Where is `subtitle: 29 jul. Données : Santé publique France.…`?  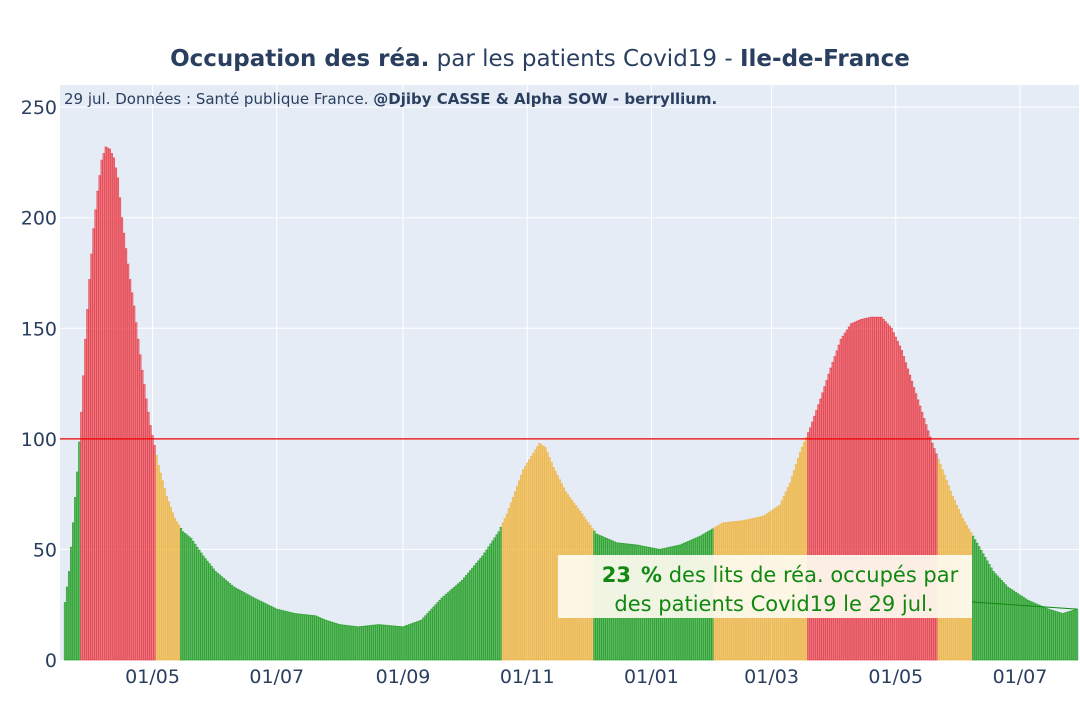 subtitle: 29 jul. Données : Santé publique France.… is located at coordinates (390, 99).